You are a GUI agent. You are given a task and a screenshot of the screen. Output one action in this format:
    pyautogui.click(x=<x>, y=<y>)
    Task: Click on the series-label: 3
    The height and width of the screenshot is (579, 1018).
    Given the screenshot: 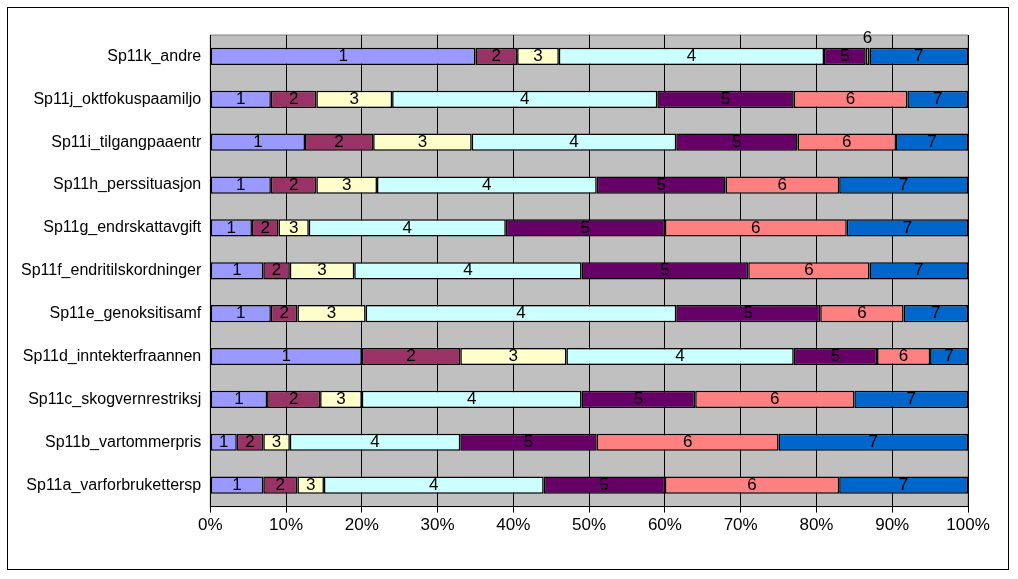 What is the action you would take?
    pyautogui.click(x=538, y=56)
    